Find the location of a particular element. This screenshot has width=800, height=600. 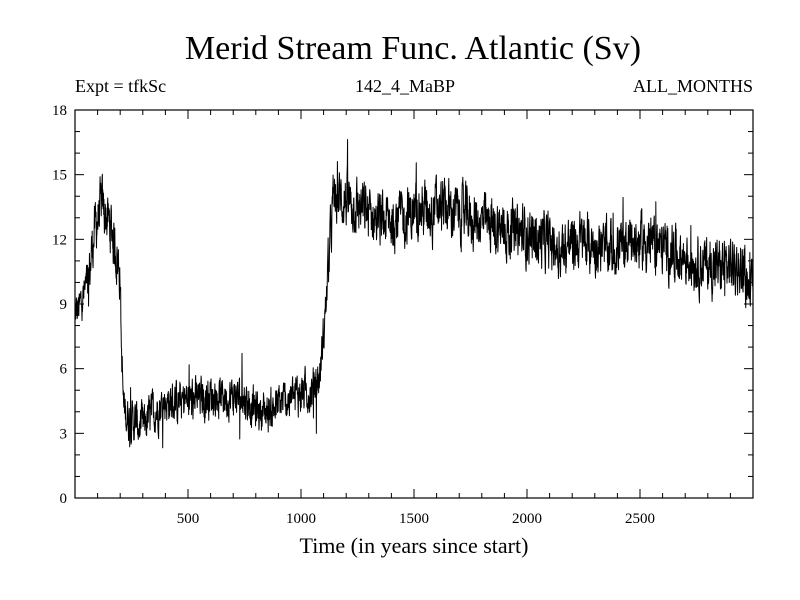

x-tick-label: 2000 is located at coordinates (527, 519).